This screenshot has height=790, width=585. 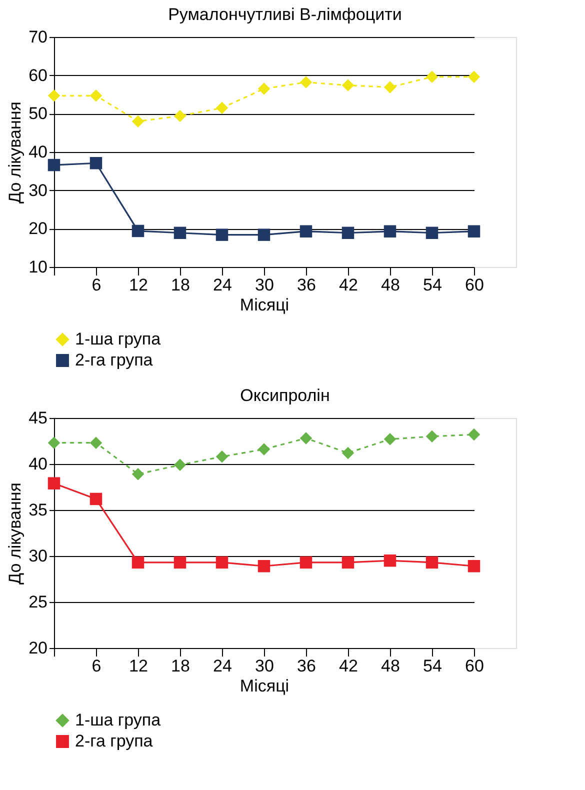 I want to click on y-tick-label: 60, so click(x=38, y=75).